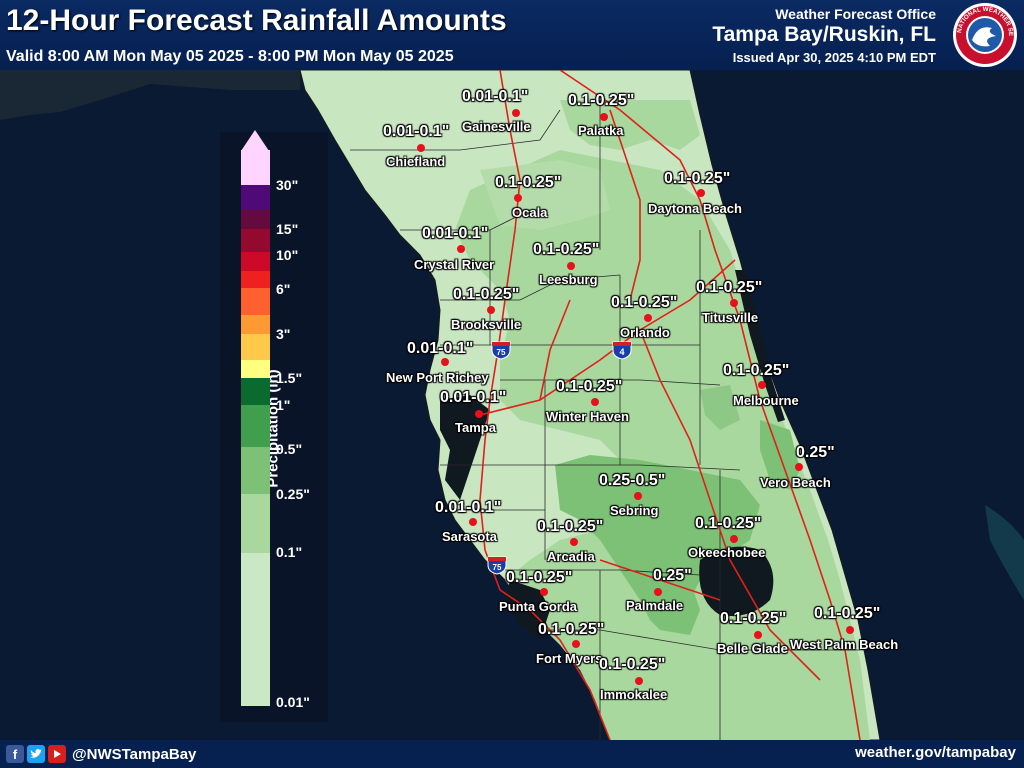 Image resolution: width=1024 pixels, height=768 pixels. Describe the element at coordinates (935, 752) in the screenshot. I see `website-link: weather.gov/tampabay` at that location.